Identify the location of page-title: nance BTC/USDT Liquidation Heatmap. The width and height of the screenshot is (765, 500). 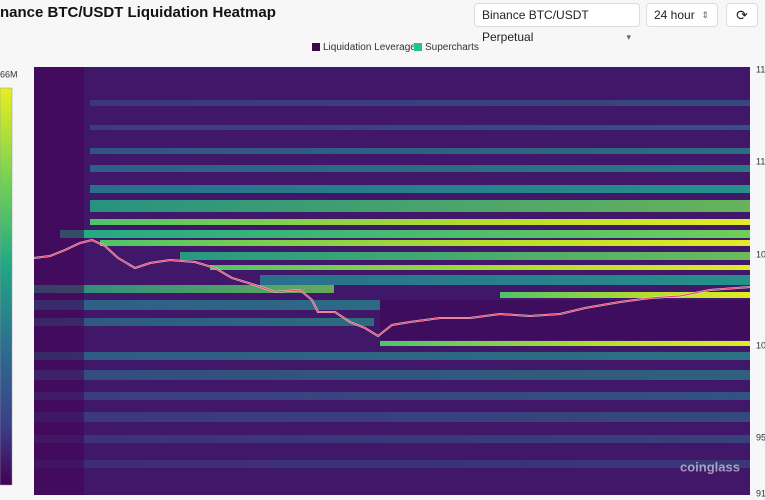
(138, 12).